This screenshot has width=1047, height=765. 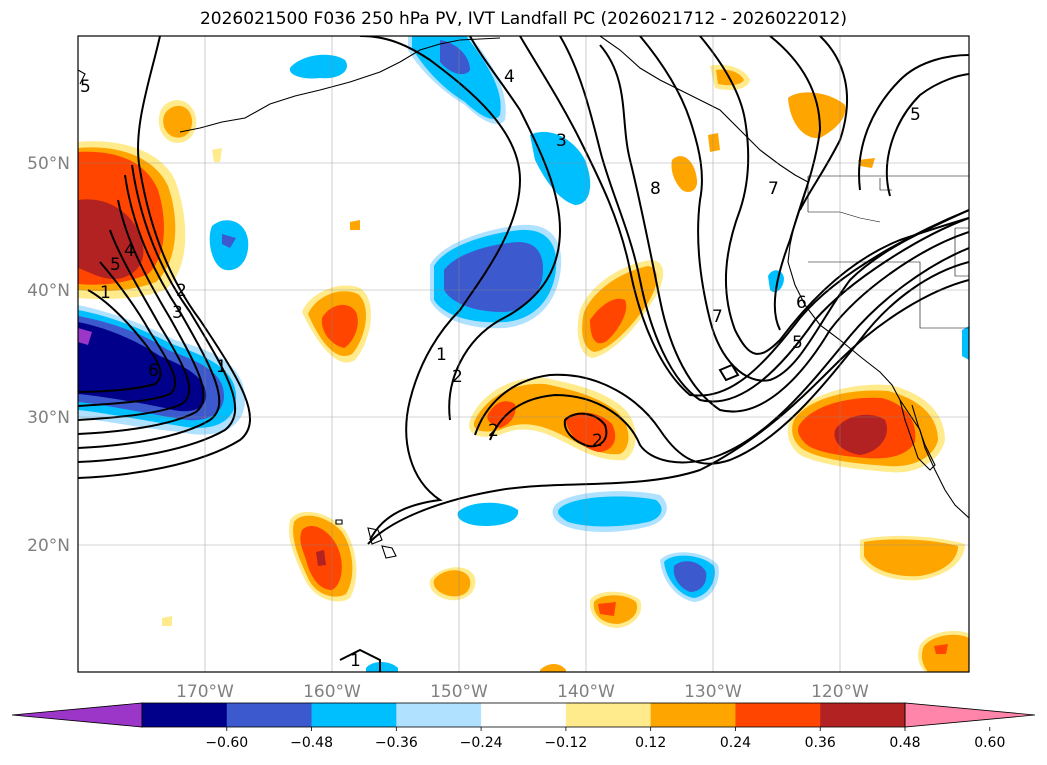 I want to click on colorbar-tick-label: 0.36, so click(x=820, y=743).